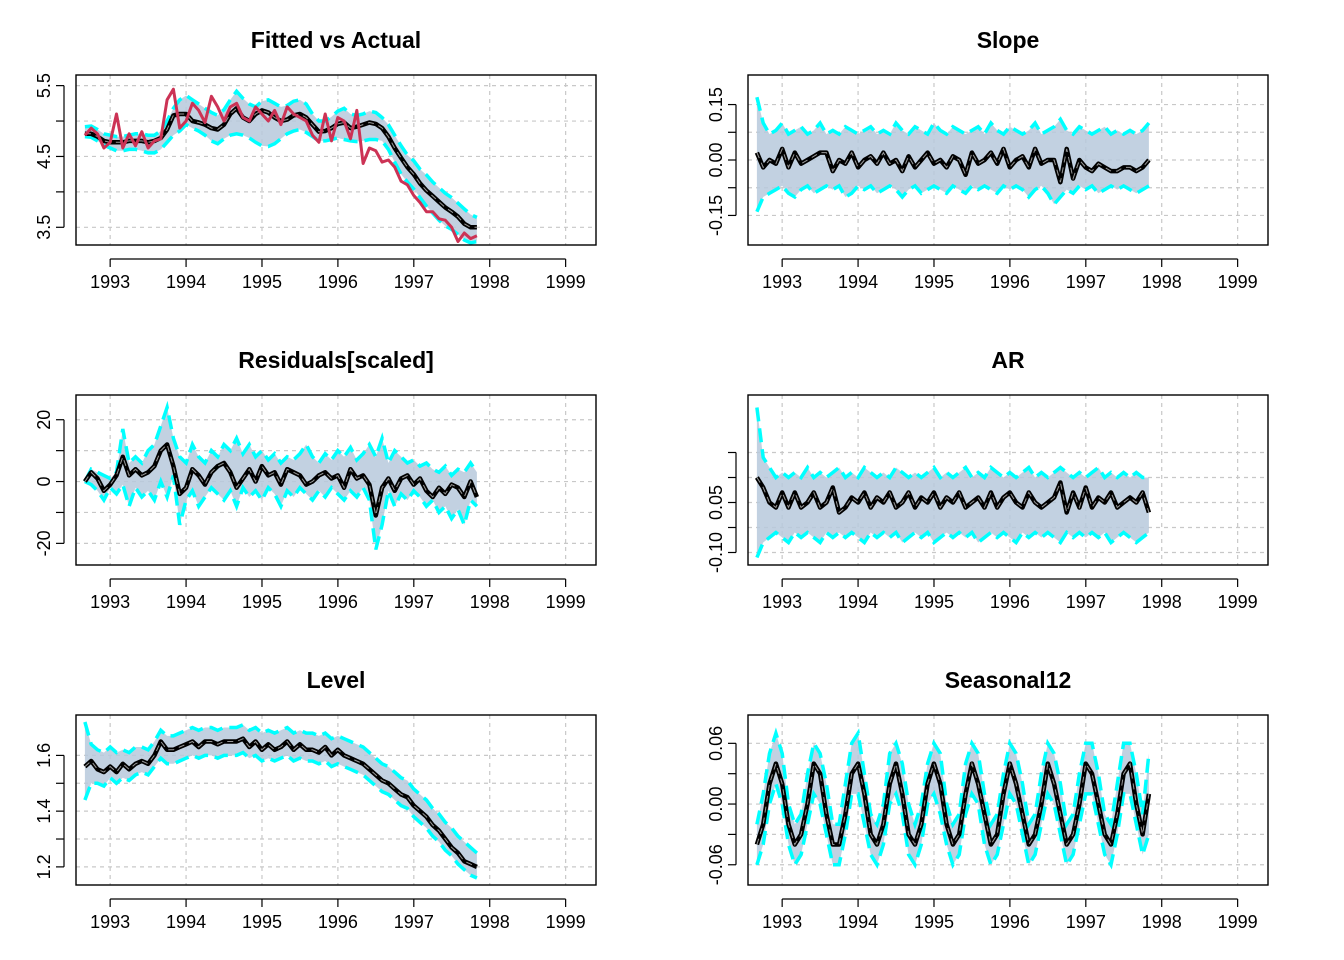  What do you see at coordinates (44, 227) in the screenshot?
I see `y-tick-label: 3.5` at bounding box center [44, 227].